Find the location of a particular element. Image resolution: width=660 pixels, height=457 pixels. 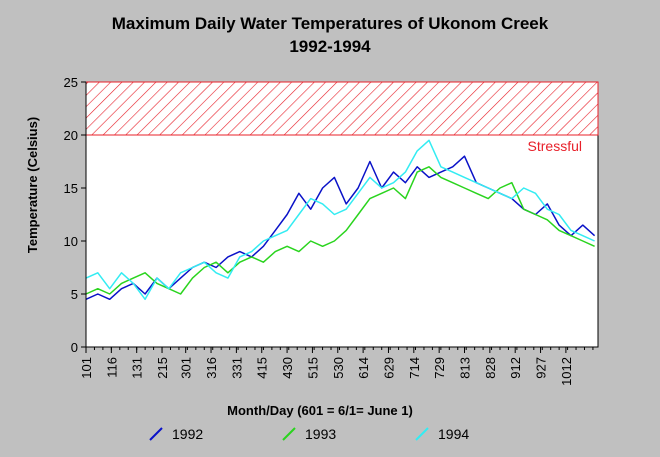

y-tick-label: 0 is located at coordinates (74, 347).